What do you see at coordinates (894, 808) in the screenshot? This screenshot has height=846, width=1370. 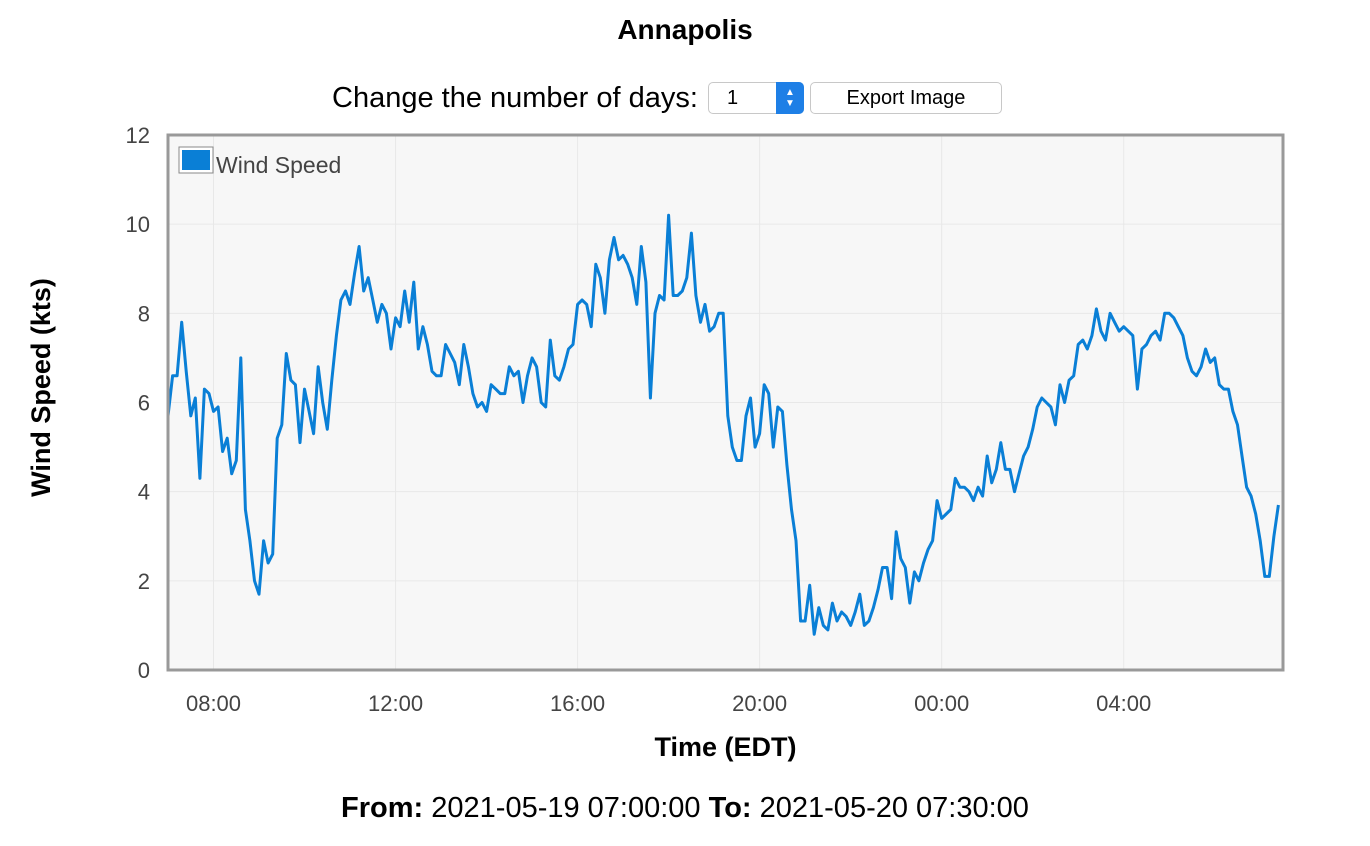 I see `to-value: 2021-05-20 07:30:00` at bounding box center [894, 808].